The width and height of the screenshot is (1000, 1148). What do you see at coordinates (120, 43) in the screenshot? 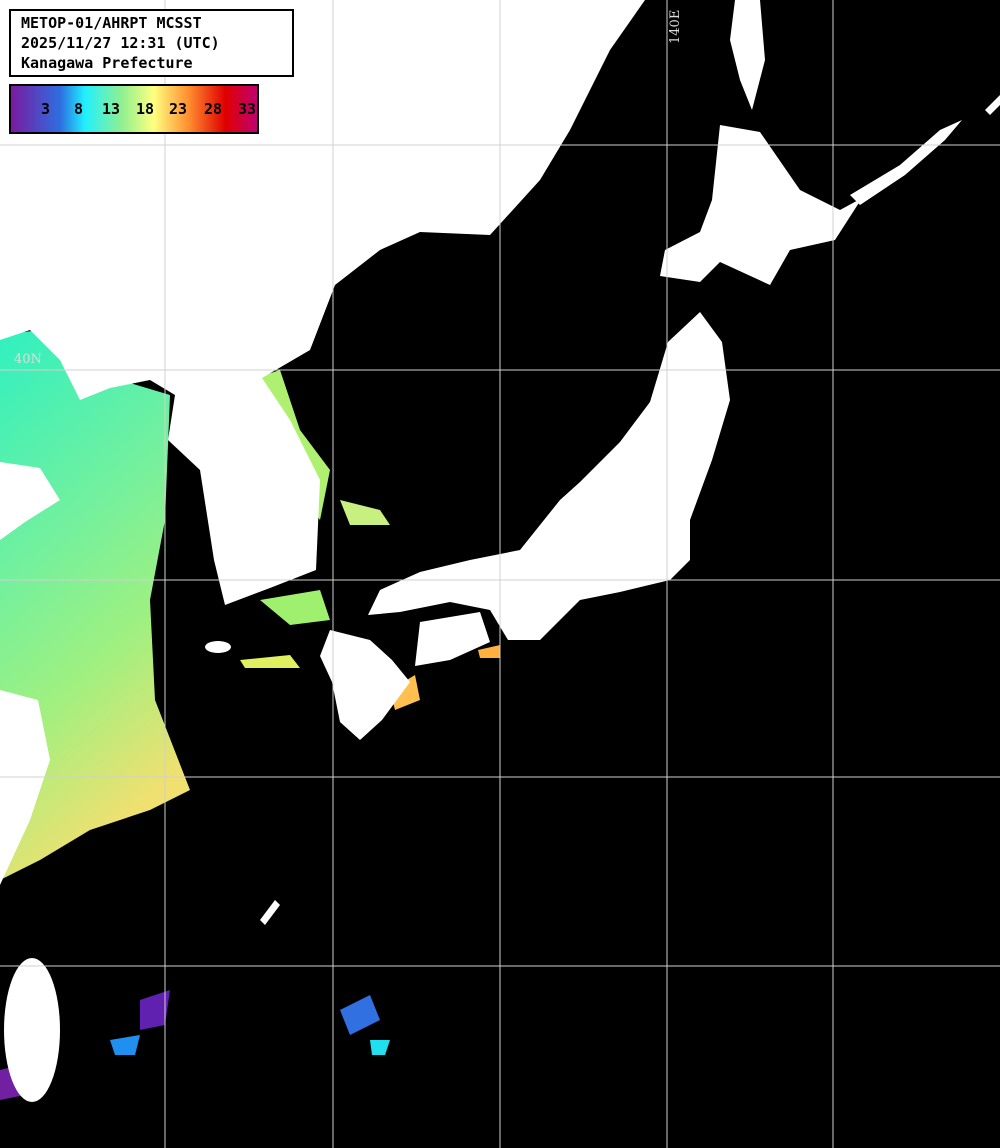
I see `timestamp: 2025/11/27 12:31 (UTC)` at bounding box center [120, 43].